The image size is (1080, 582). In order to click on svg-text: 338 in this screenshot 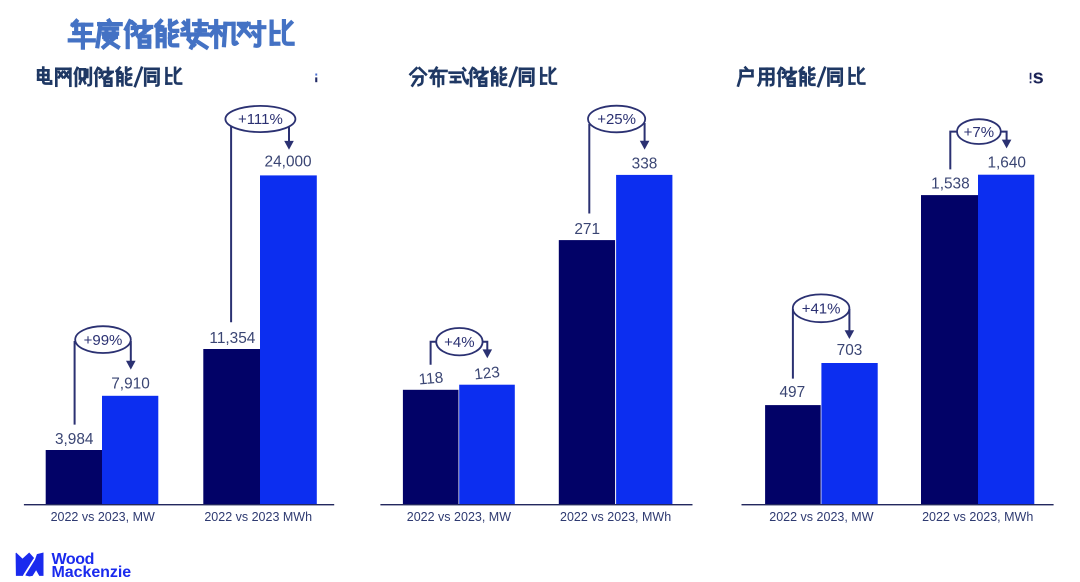, I will do `click(645, 164)`.